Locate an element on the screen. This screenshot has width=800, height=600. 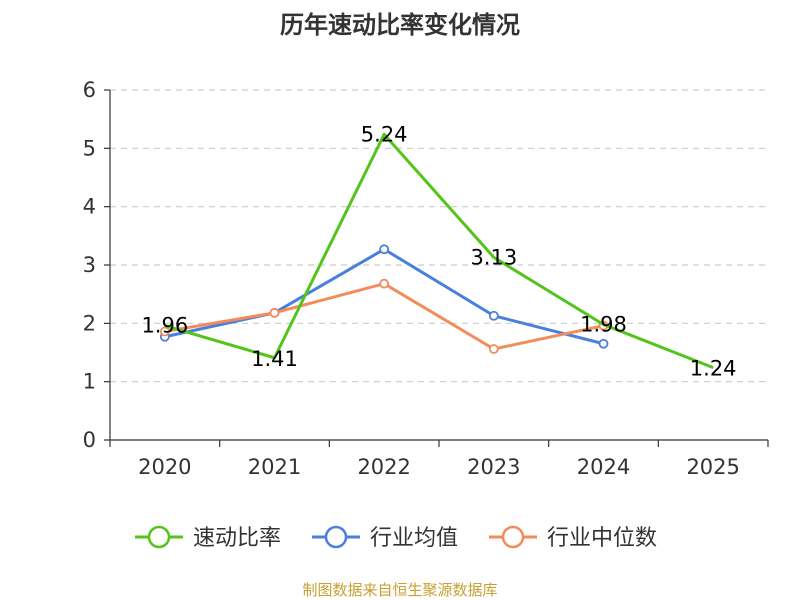
y-tick-label-1: 1 is located at coordinates (89, 382).